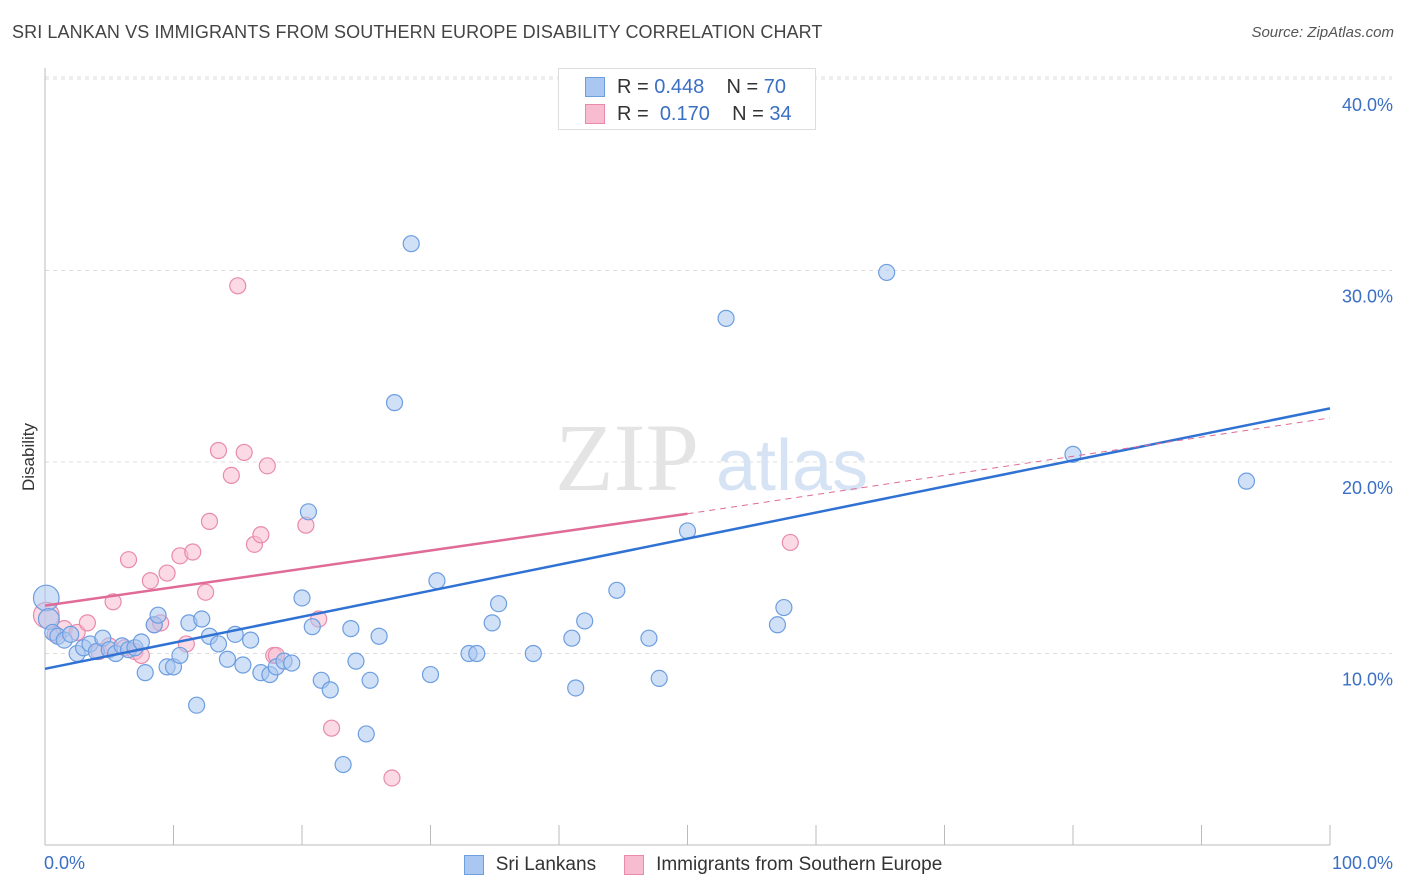 Image resolution: width=1406 pixels, height=892 pixels. I want to click on watermark-zip: ZIP, so click(627, 457).